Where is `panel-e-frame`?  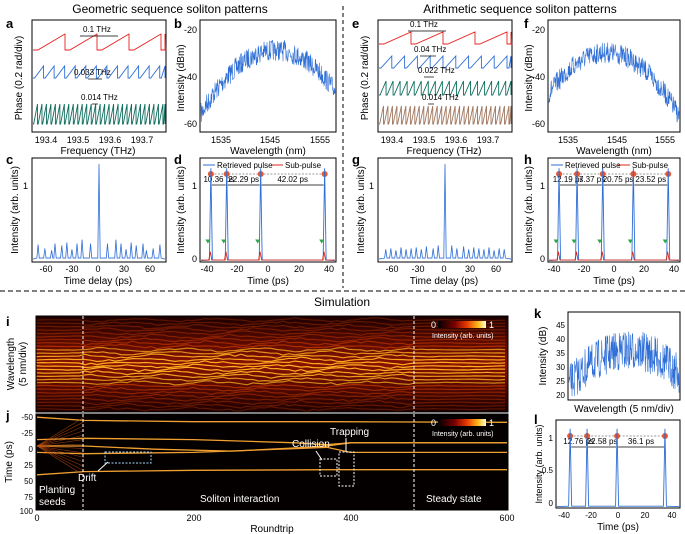 panel-e-frame is located at coordinates (445, 76).